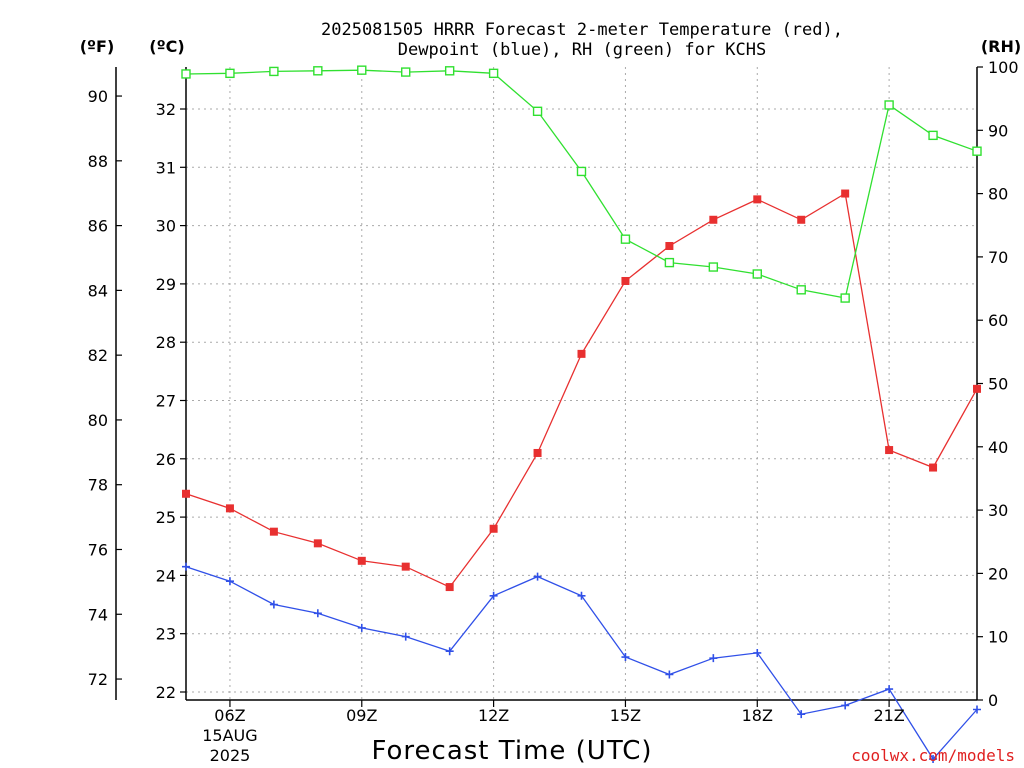  Describe the element at coordinates (98, 226) in the screenshot. I see `fahrenheit-tick-label-86: 86` at that location.